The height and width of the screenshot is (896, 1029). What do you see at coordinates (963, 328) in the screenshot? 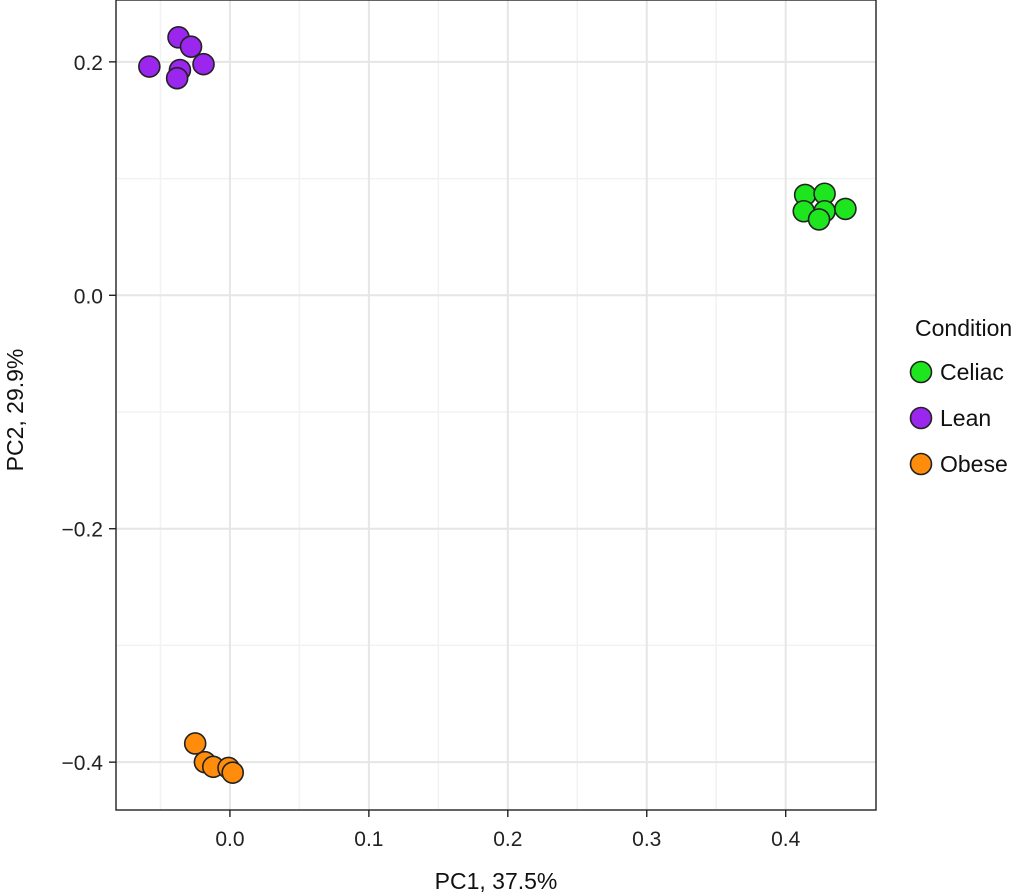
I see `legend-title: Condition` at bounding box center [963, 328].